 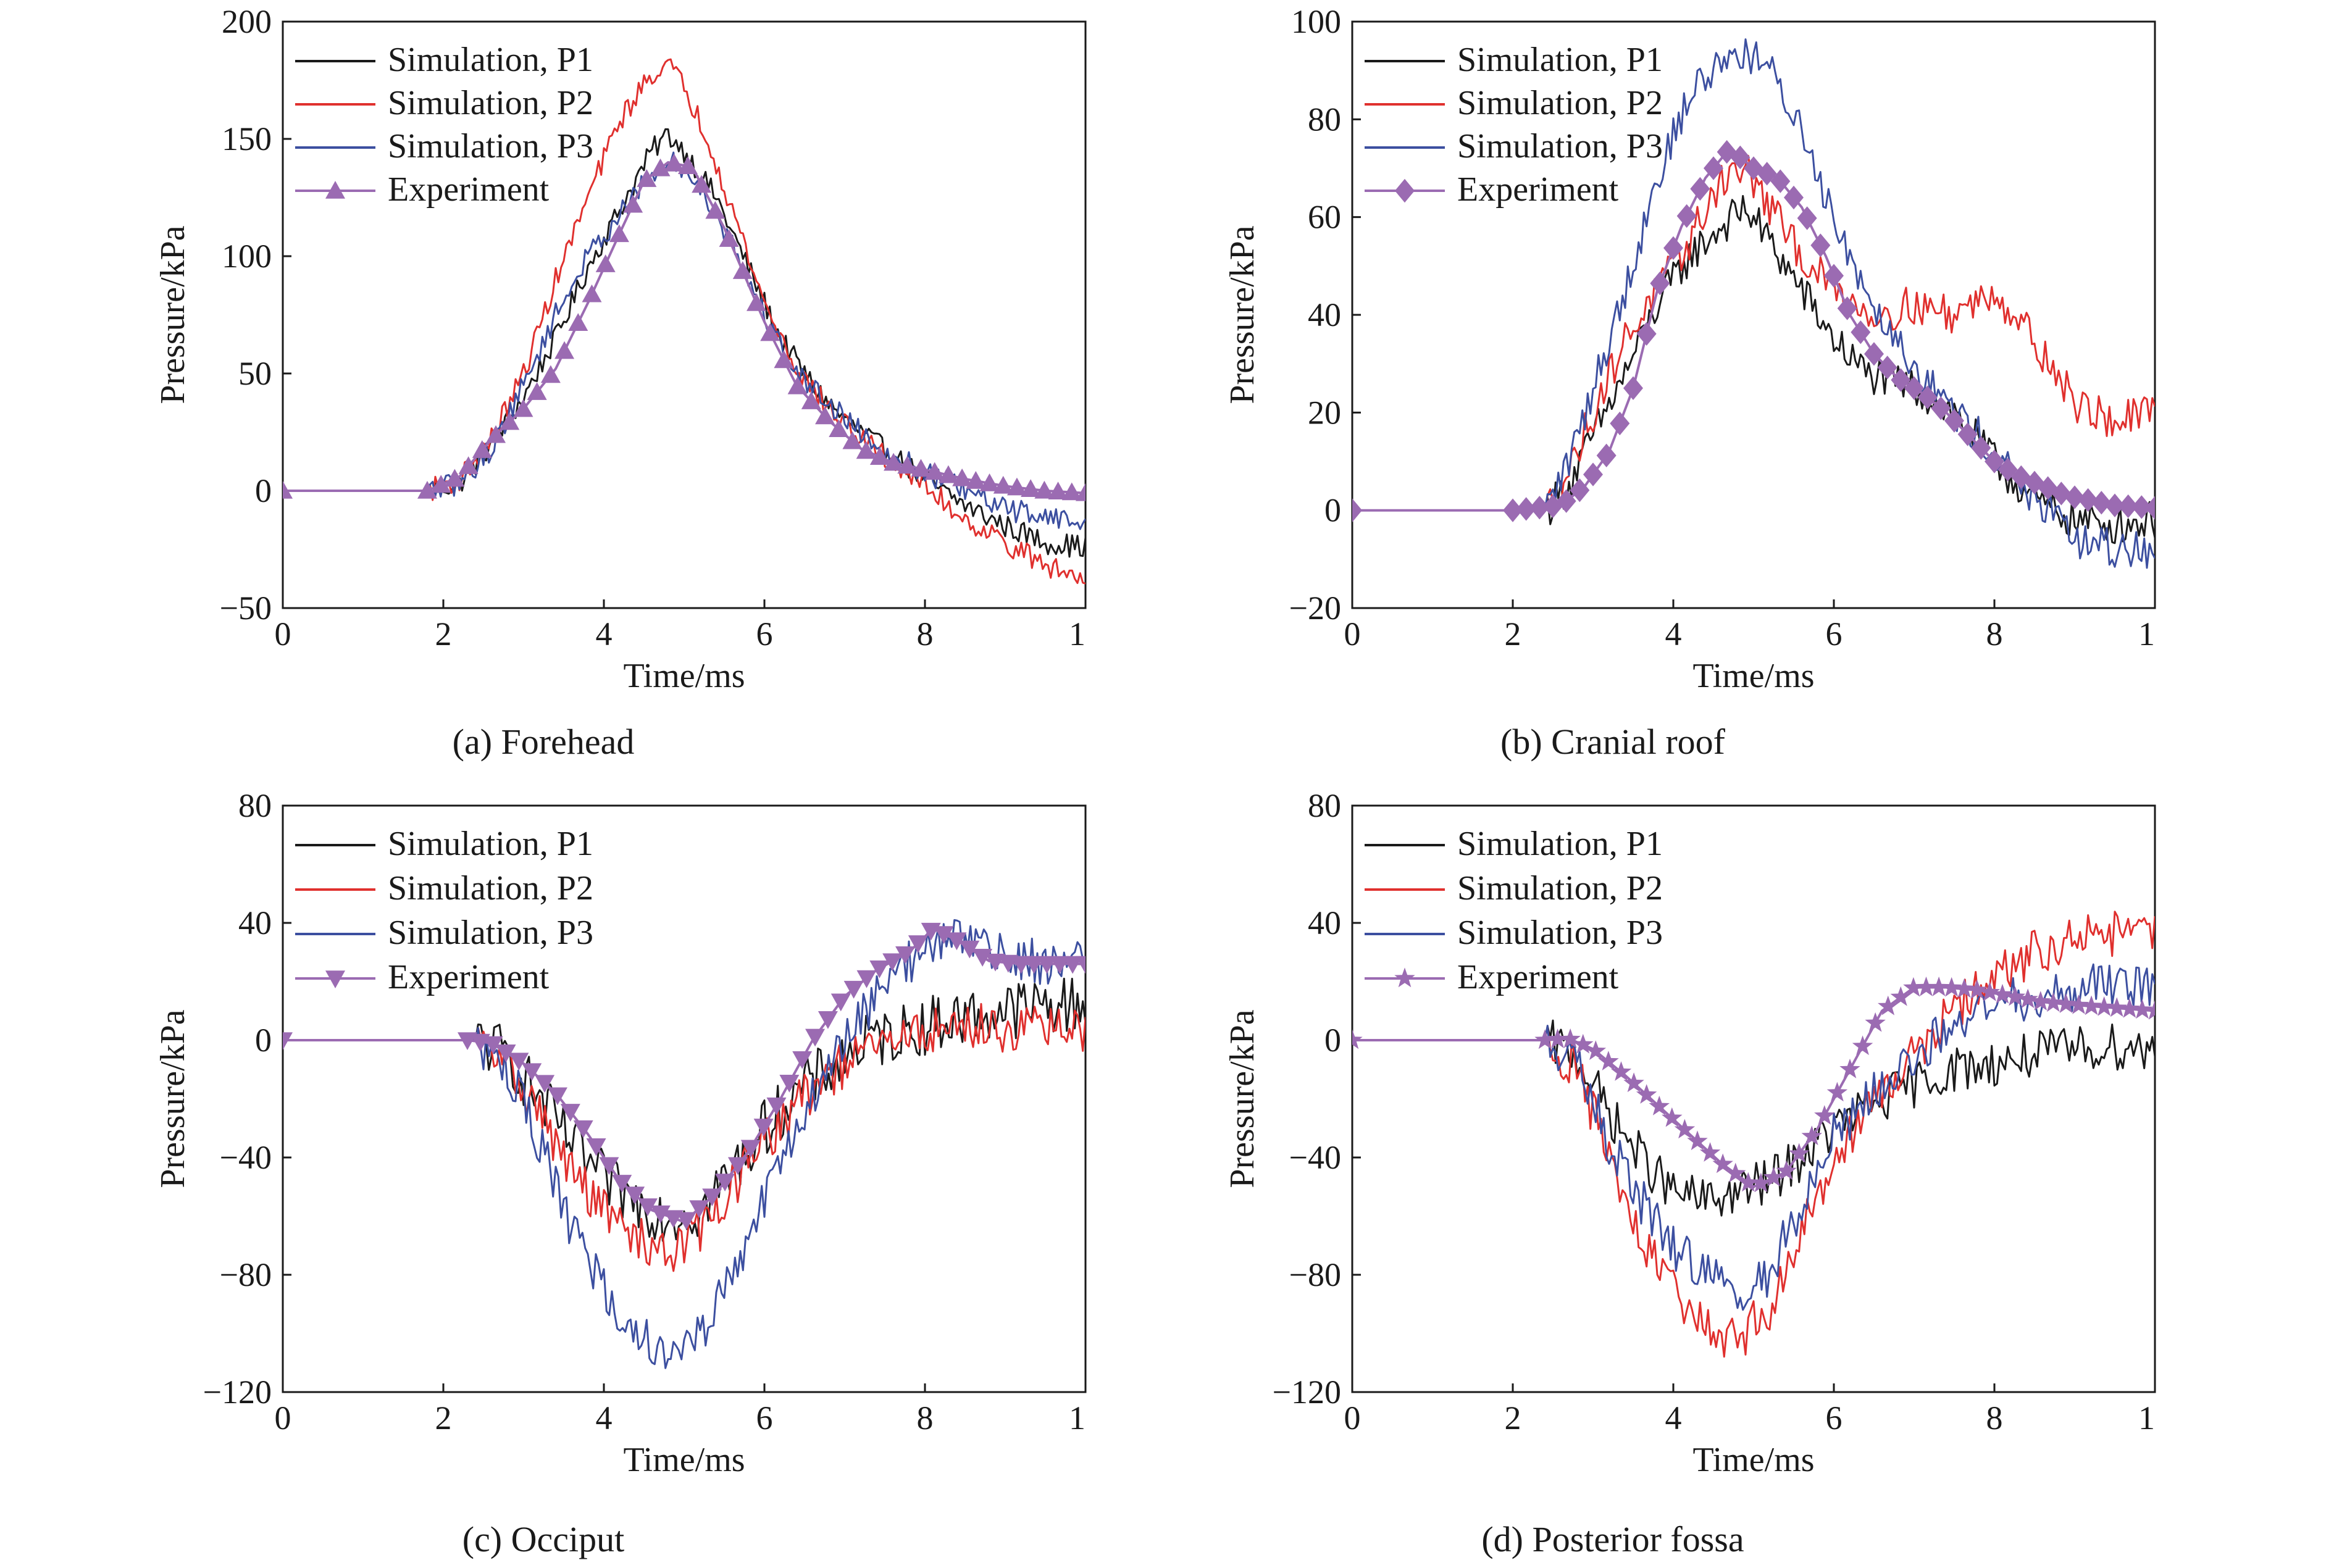 I want to click on caption-cranial-roof: (b) Cranial roof, so click(x=1613, y=742).